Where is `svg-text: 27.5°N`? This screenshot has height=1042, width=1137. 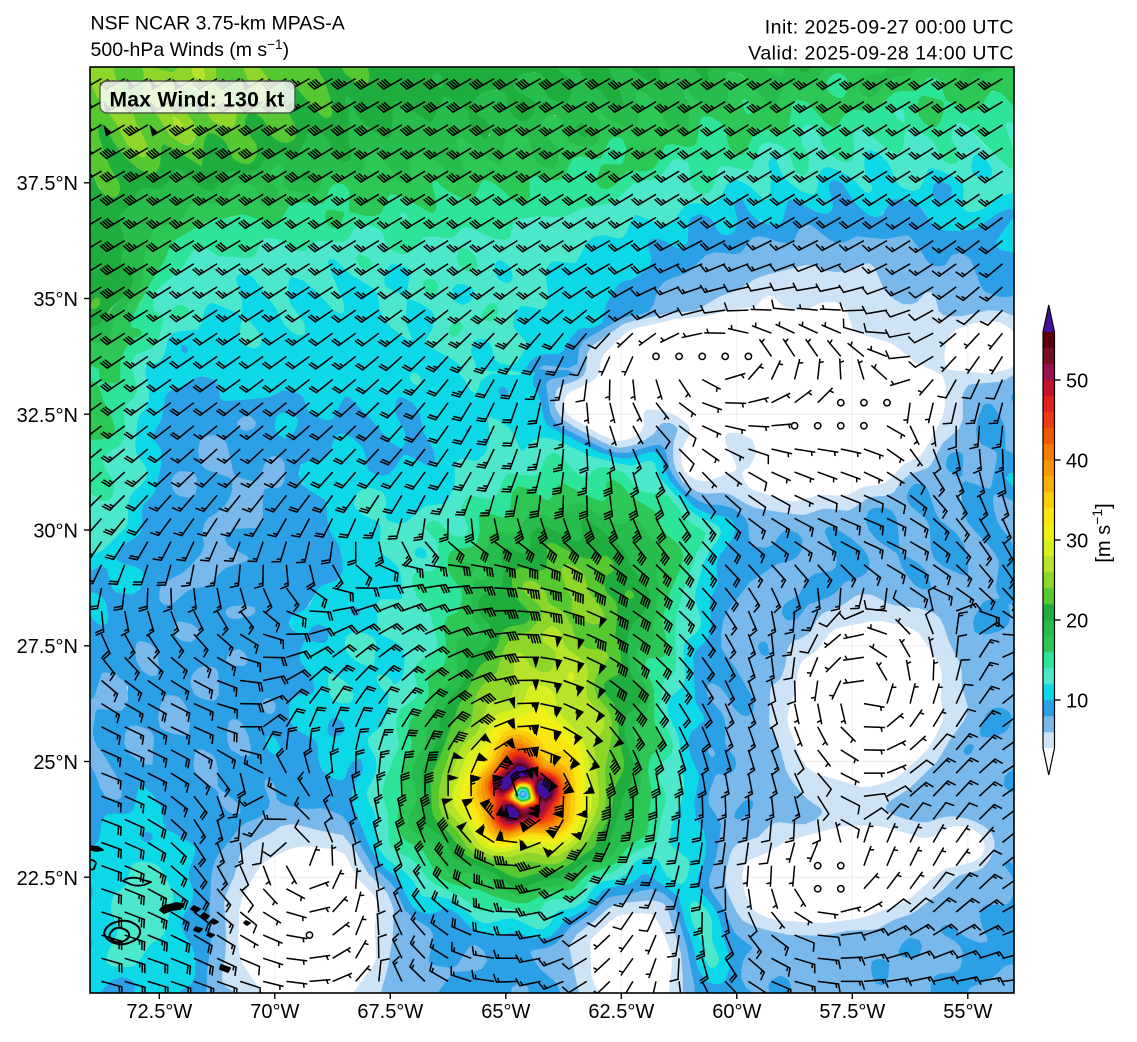 svg-text: 27.5°N is located at coordinates (47, 647).